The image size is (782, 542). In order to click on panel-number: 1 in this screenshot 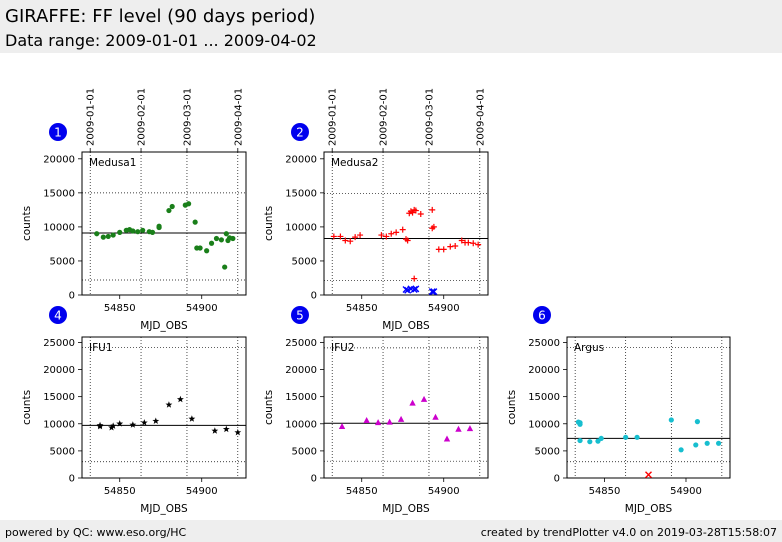, I will do `click(58, 133)`.